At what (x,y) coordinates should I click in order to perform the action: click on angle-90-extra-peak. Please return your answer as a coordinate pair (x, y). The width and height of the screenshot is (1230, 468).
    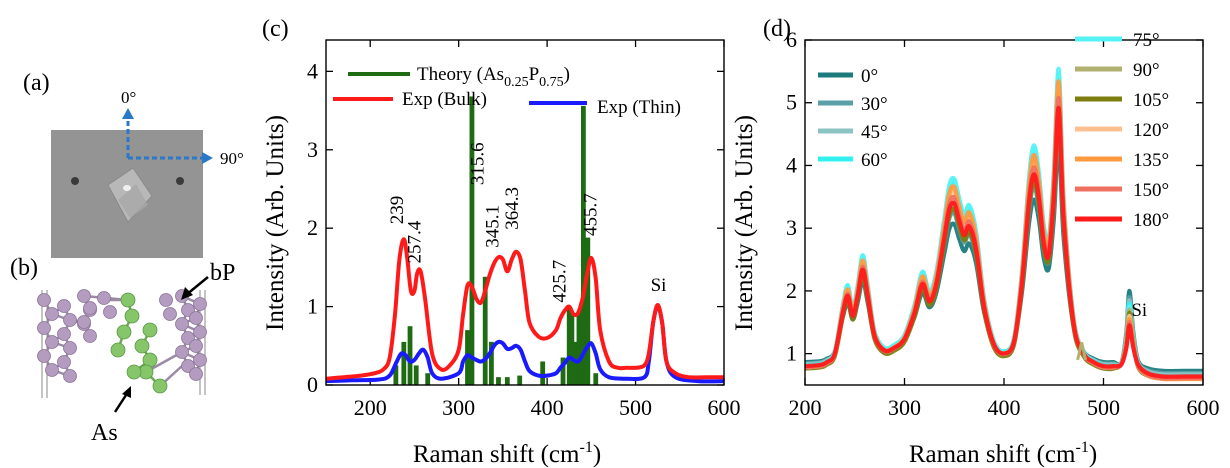
    Looking at the image, I should click on (1082, 351).